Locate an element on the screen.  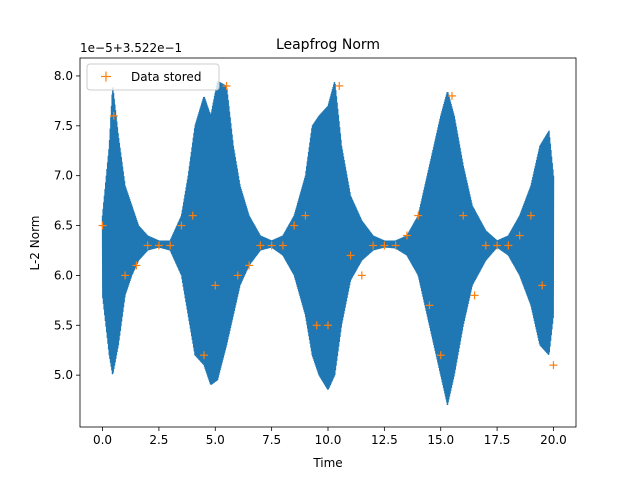
x-tick-label: 12.5 is located at coordinates (384, 440).